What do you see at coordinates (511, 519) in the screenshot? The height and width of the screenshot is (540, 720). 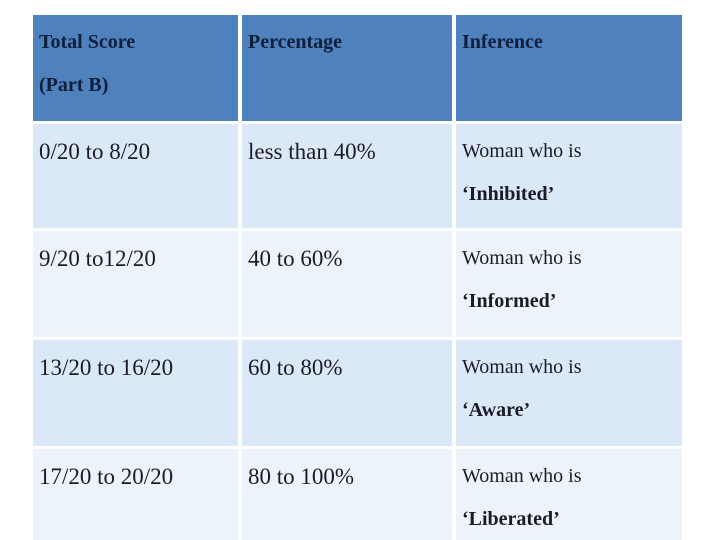 I see `inference-term: ‘Liberated’` at bounding box center [511, 519].